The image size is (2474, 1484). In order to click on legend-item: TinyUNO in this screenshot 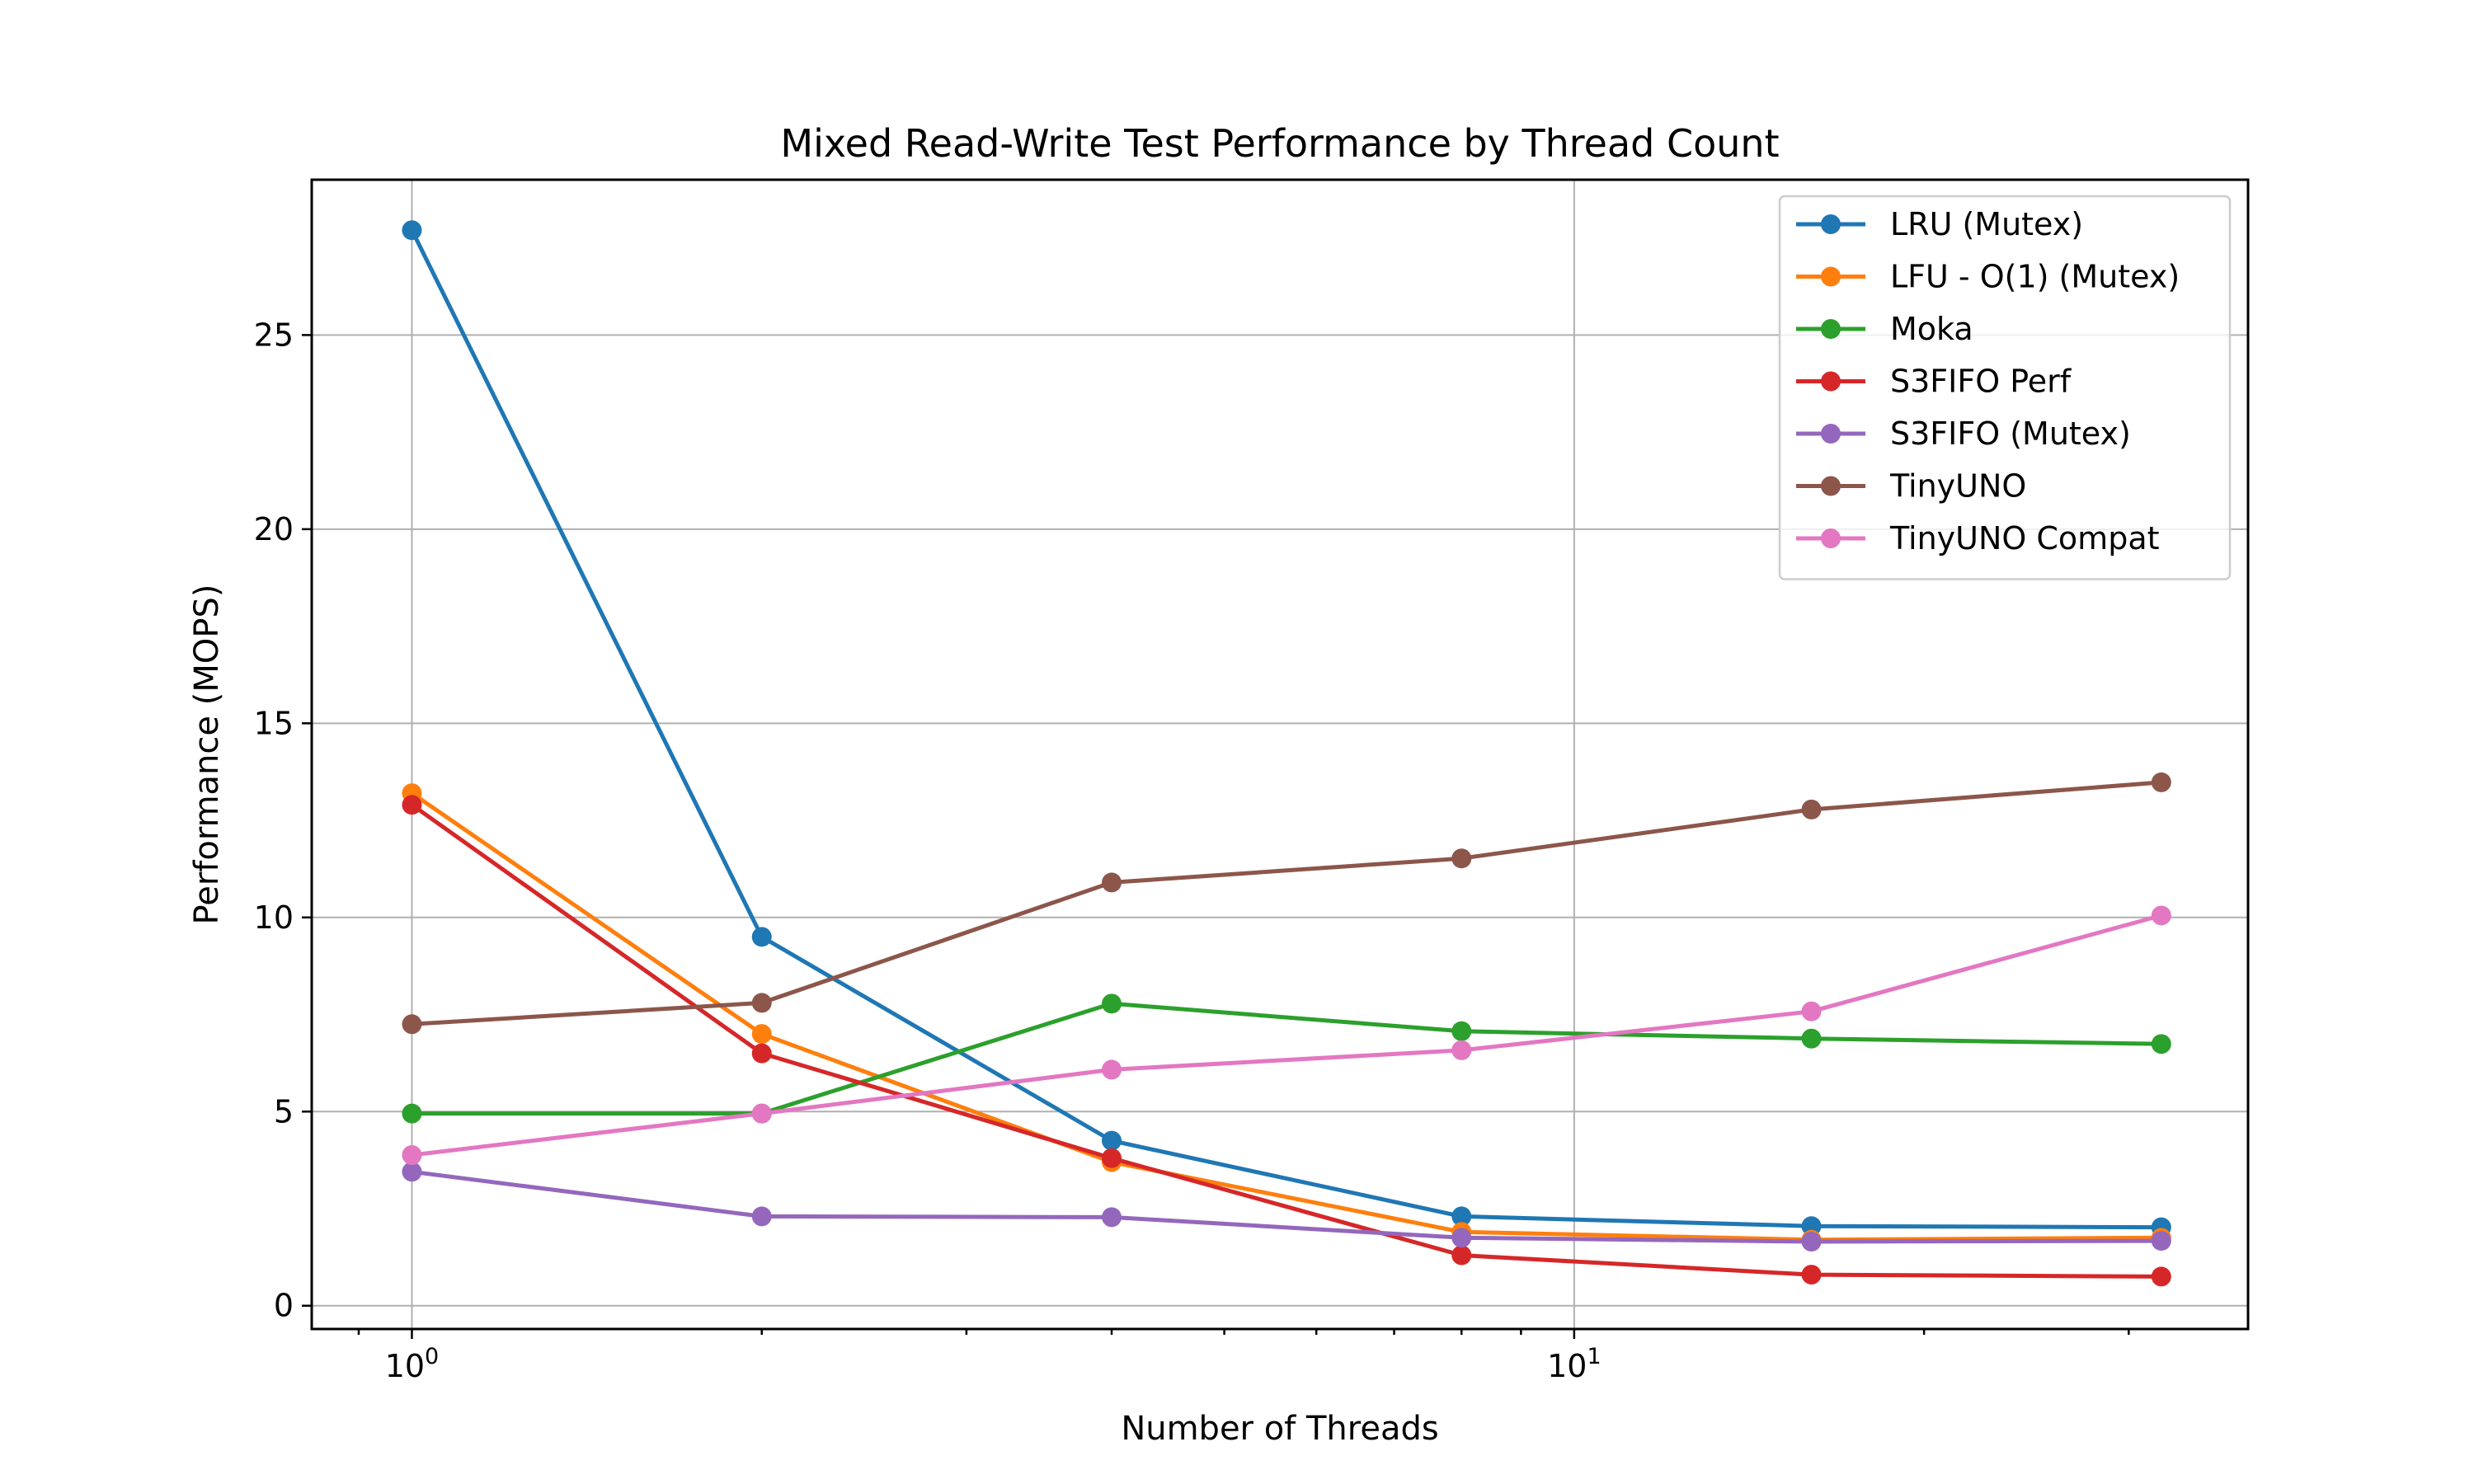, I will do `click(1911, 486)`.